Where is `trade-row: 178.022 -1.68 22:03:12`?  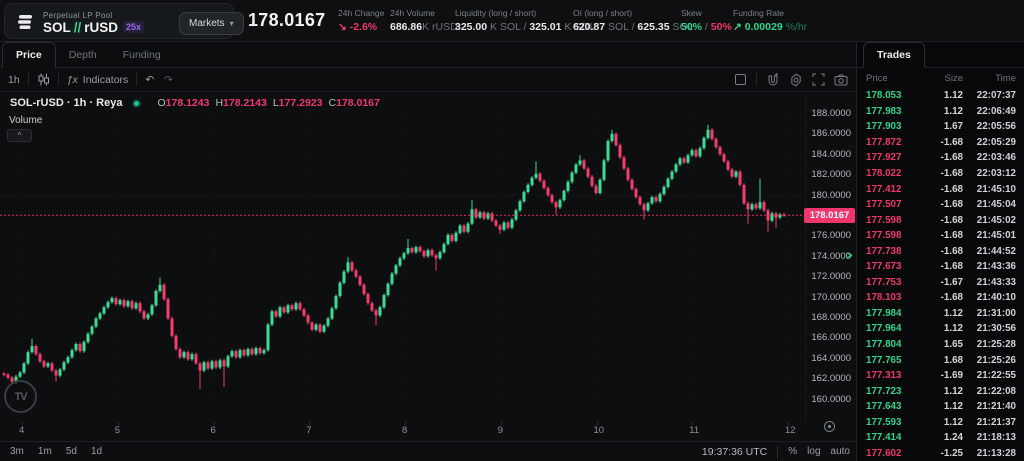
trade-row: 178.022 -1.68 22:03:12 is located at coordinates (941, 173).